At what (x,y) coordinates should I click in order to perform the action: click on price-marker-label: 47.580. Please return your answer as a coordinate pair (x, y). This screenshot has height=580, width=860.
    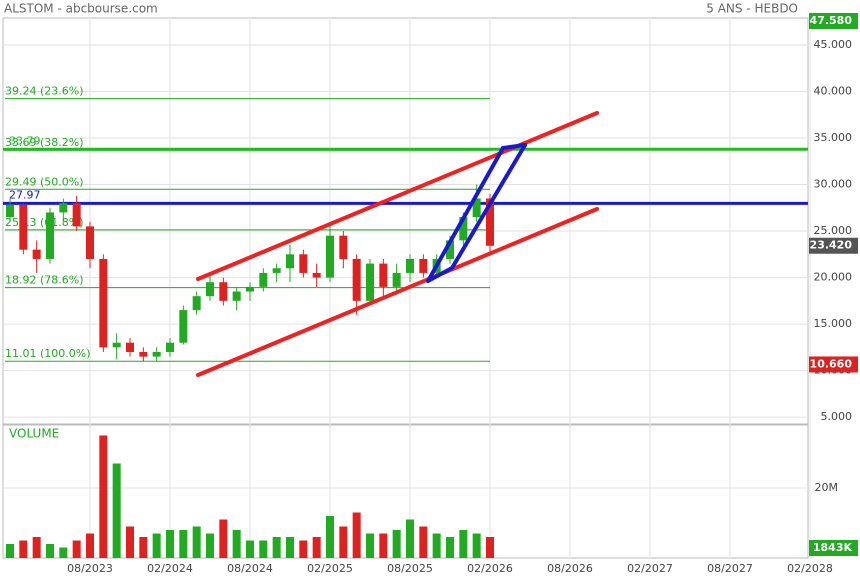
    Looking at the image, I should click on (831, 20).